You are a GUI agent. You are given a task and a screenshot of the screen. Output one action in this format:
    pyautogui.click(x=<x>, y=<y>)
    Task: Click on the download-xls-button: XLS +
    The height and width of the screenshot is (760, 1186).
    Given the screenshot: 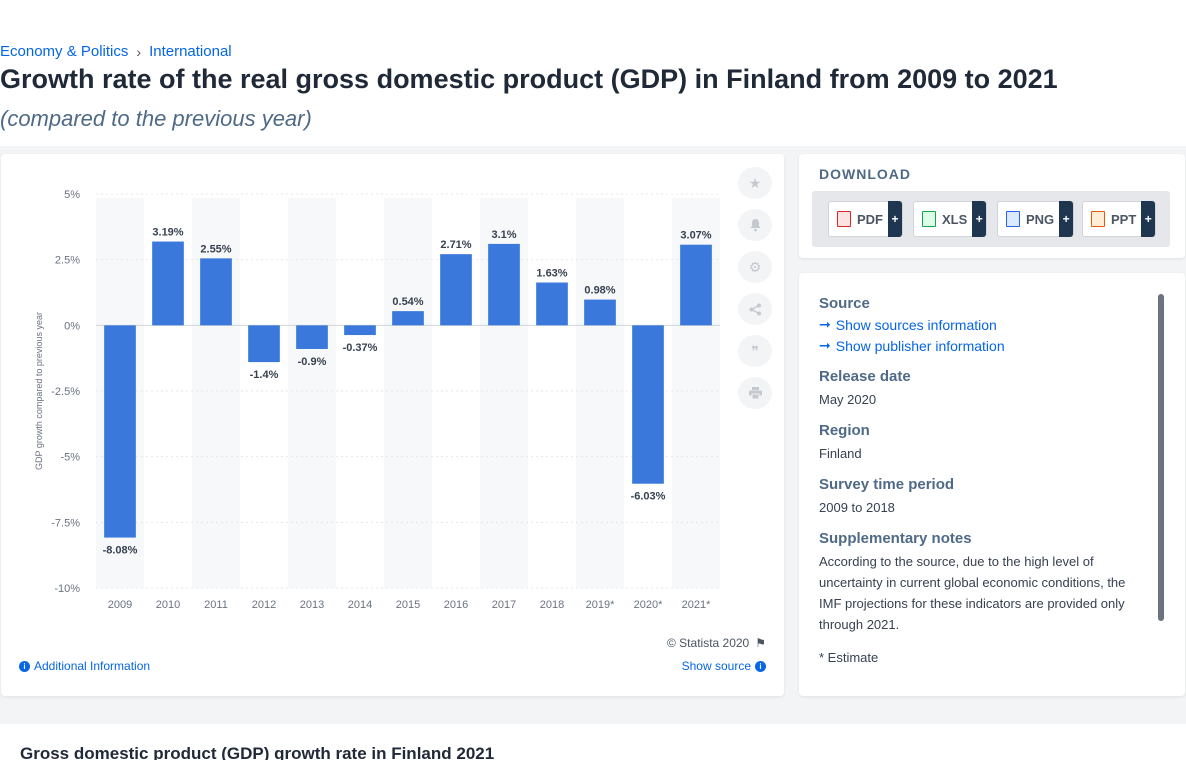 What is the action you would take?
    pyautogui.click(x=950, y=219)
    